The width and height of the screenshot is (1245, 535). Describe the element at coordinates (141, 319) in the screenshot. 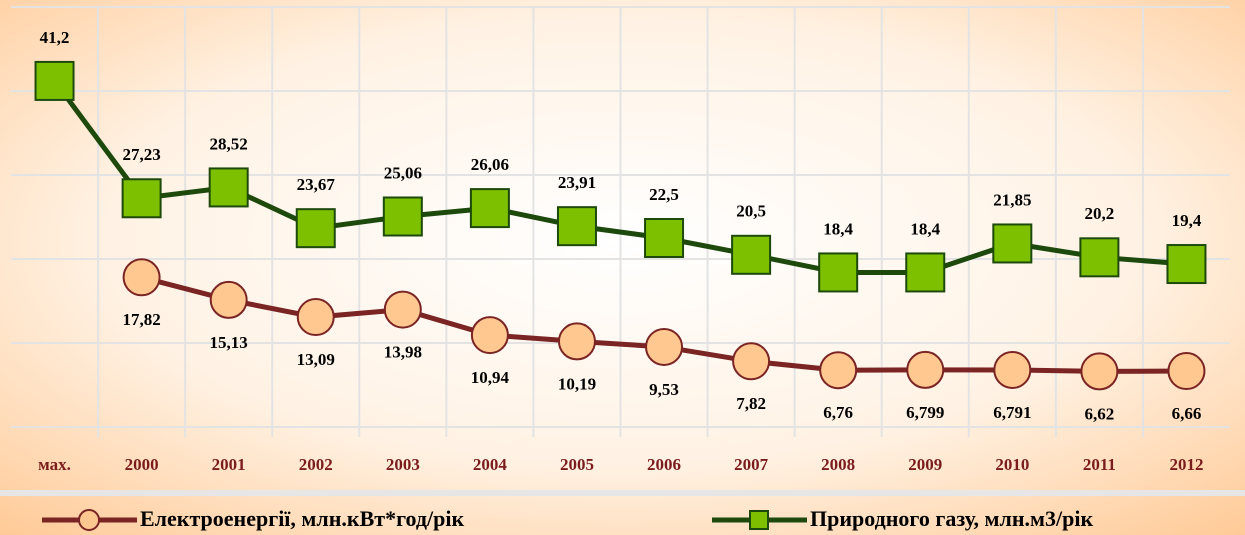

I see `data-label: 17,82` at that location.